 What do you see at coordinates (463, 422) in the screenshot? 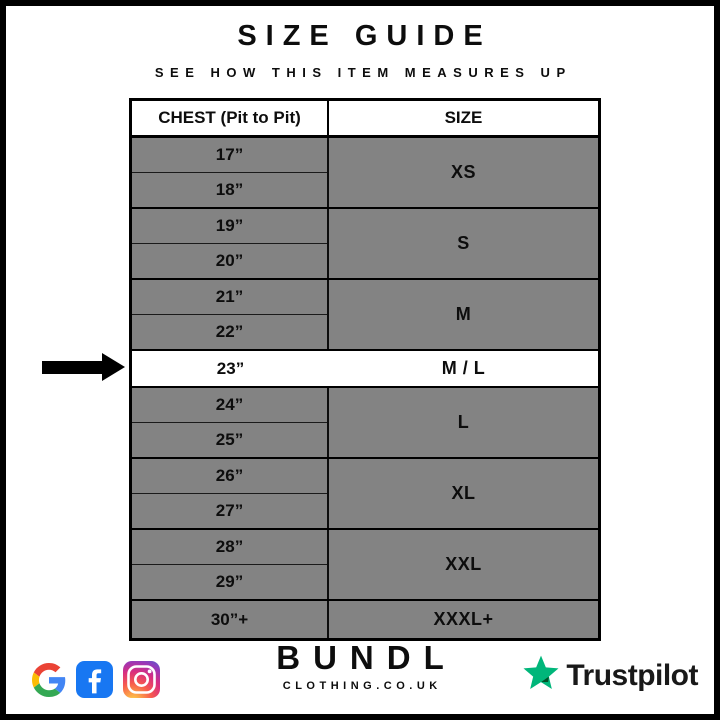
I see `size-value: L` at bounding box center [463, 422].